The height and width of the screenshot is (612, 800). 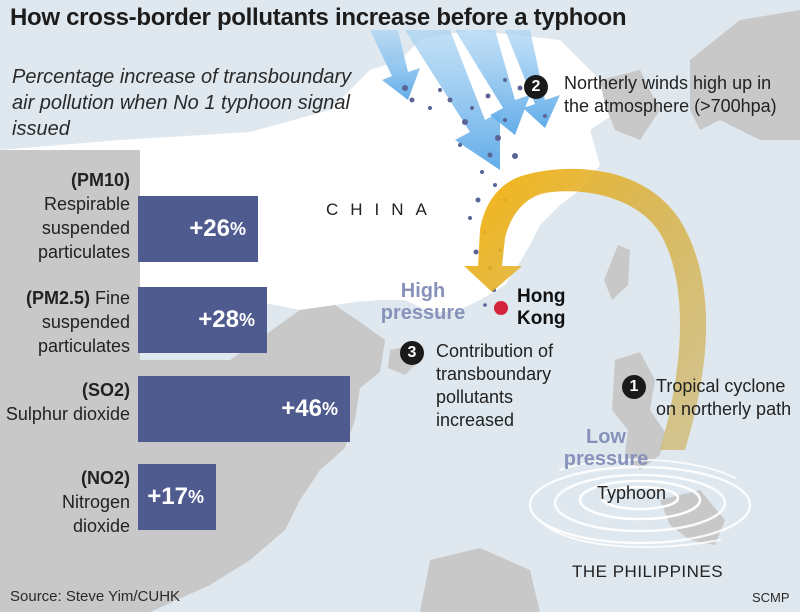 I want to click on bar-pm25: +28%, so click(x=202, y=320).